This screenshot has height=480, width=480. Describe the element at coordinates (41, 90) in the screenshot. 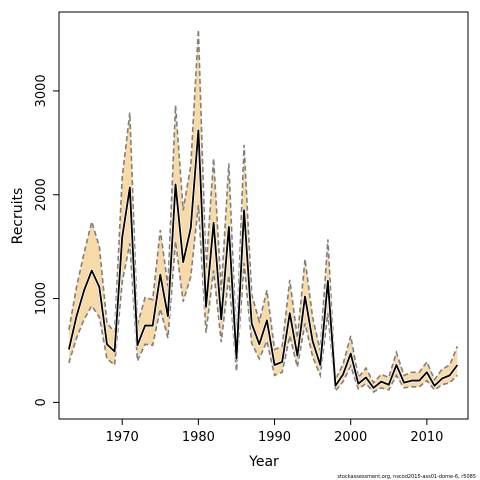

I see `y-tick-label-3000: 3000` at that location.